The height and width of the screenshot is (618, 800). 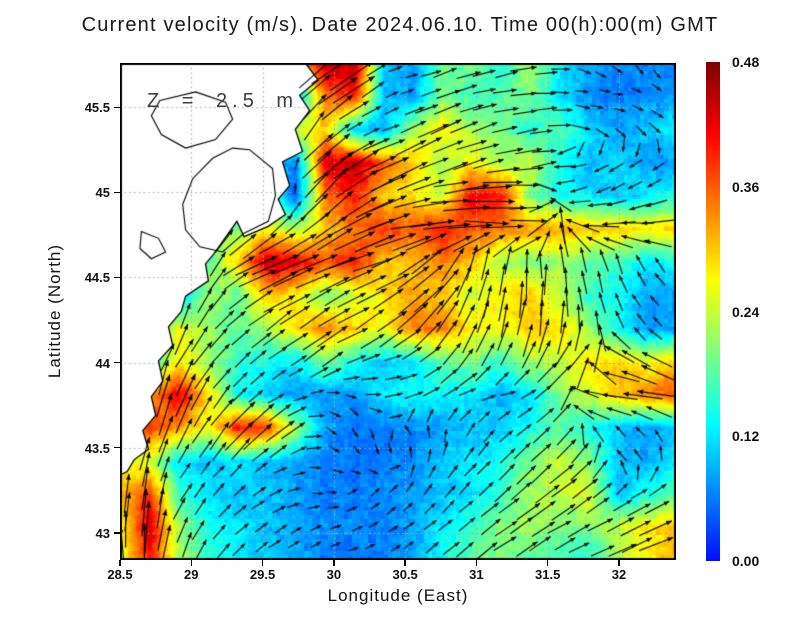 I want to click on y-tick-label: 43.5, so click(x=97, y=448).